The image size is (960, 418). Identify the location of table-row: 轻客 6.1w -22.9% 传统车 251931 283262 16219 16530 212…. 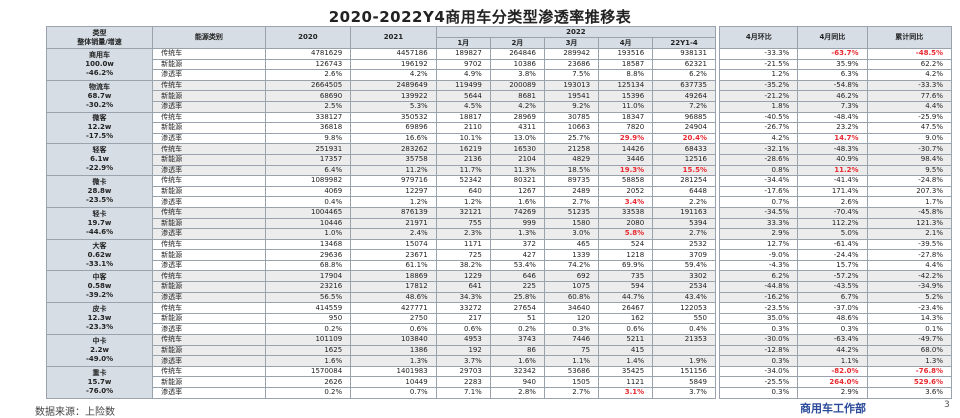
(499, 160).